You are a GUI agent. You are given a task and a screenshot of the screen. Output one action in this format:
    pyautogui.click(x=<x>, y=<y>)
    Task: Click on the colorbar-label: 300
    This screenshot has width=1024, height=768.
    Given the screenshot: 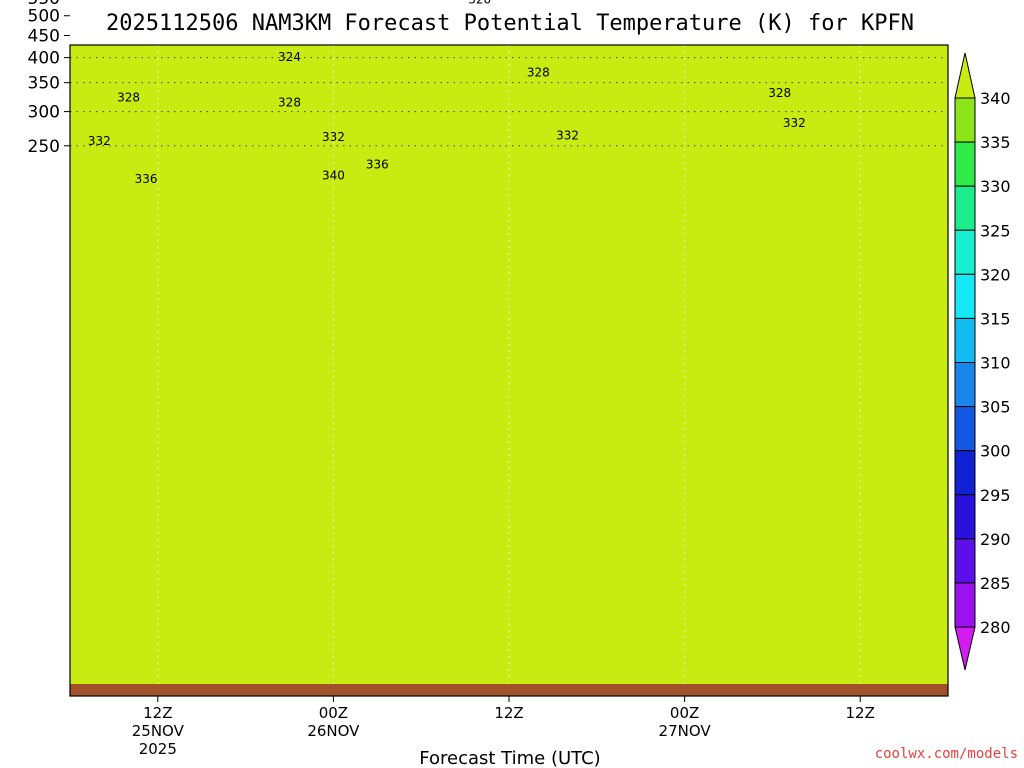 What is the action you would take?
    pyautogui.click(x=995, y=451)
    